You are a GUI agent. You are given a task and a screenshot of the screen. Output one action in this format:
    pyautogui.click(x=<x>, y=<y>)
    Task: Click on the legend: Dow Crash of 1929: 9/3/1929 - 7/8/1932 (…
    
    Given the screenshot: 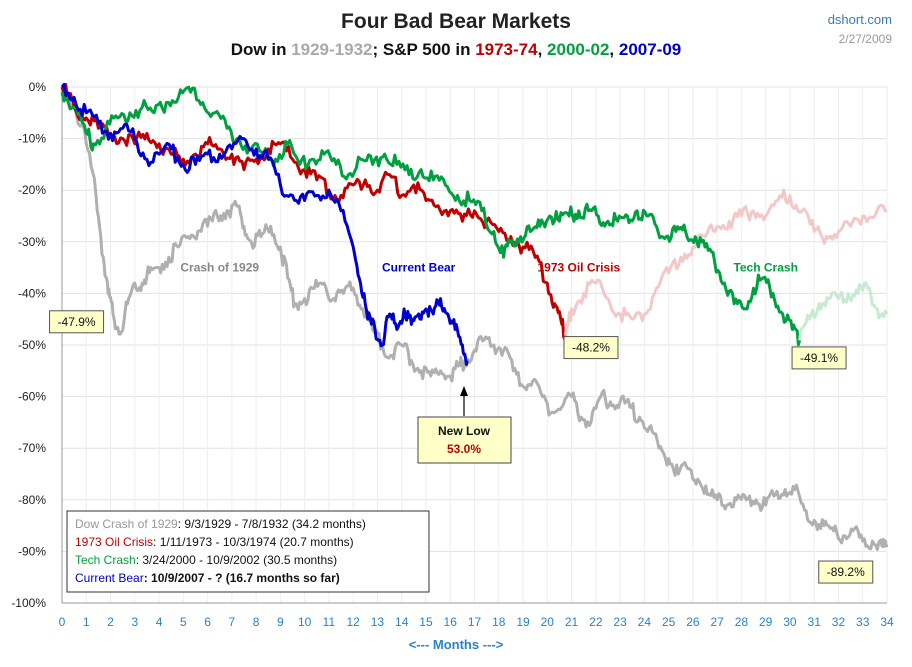 What is the action you would take?
    pyautogui.click(x=248, y=551)
    